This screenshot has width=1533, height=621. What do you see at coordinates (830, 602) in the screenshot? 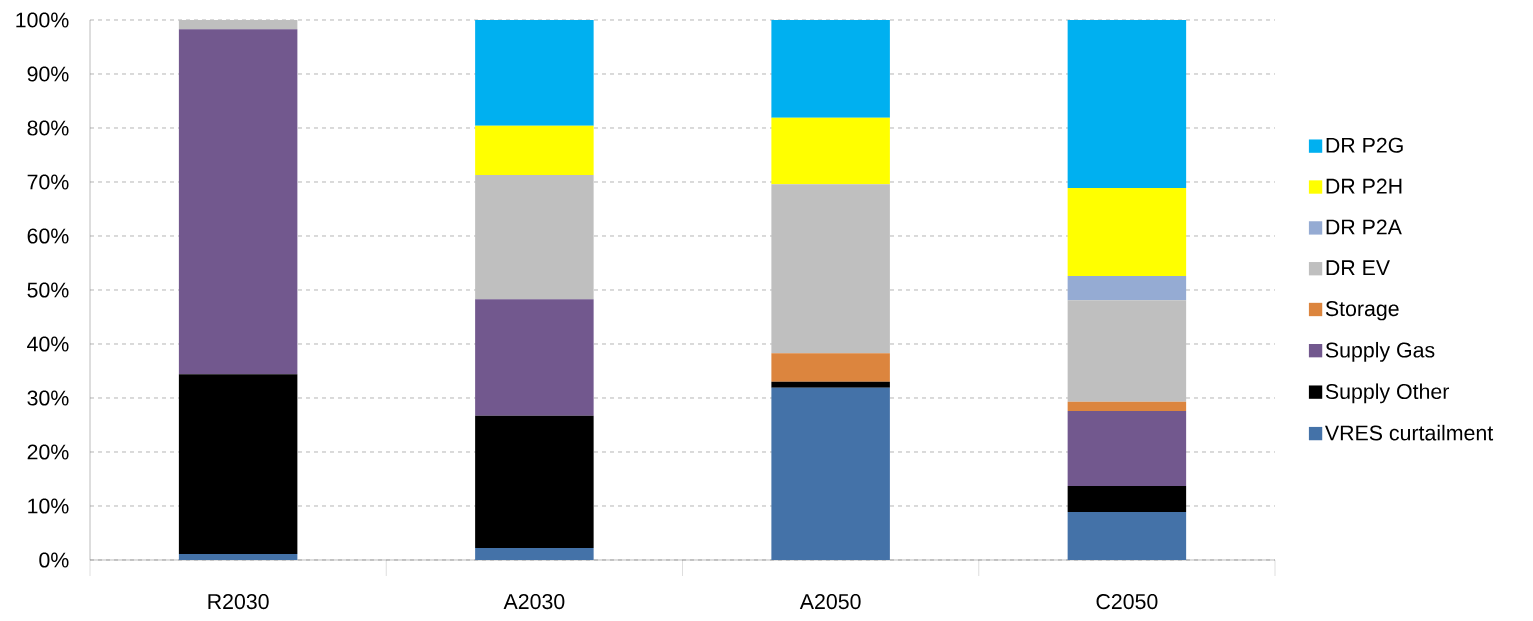
I see `x-tick-label: A2050` at bounding box center [830, 602].